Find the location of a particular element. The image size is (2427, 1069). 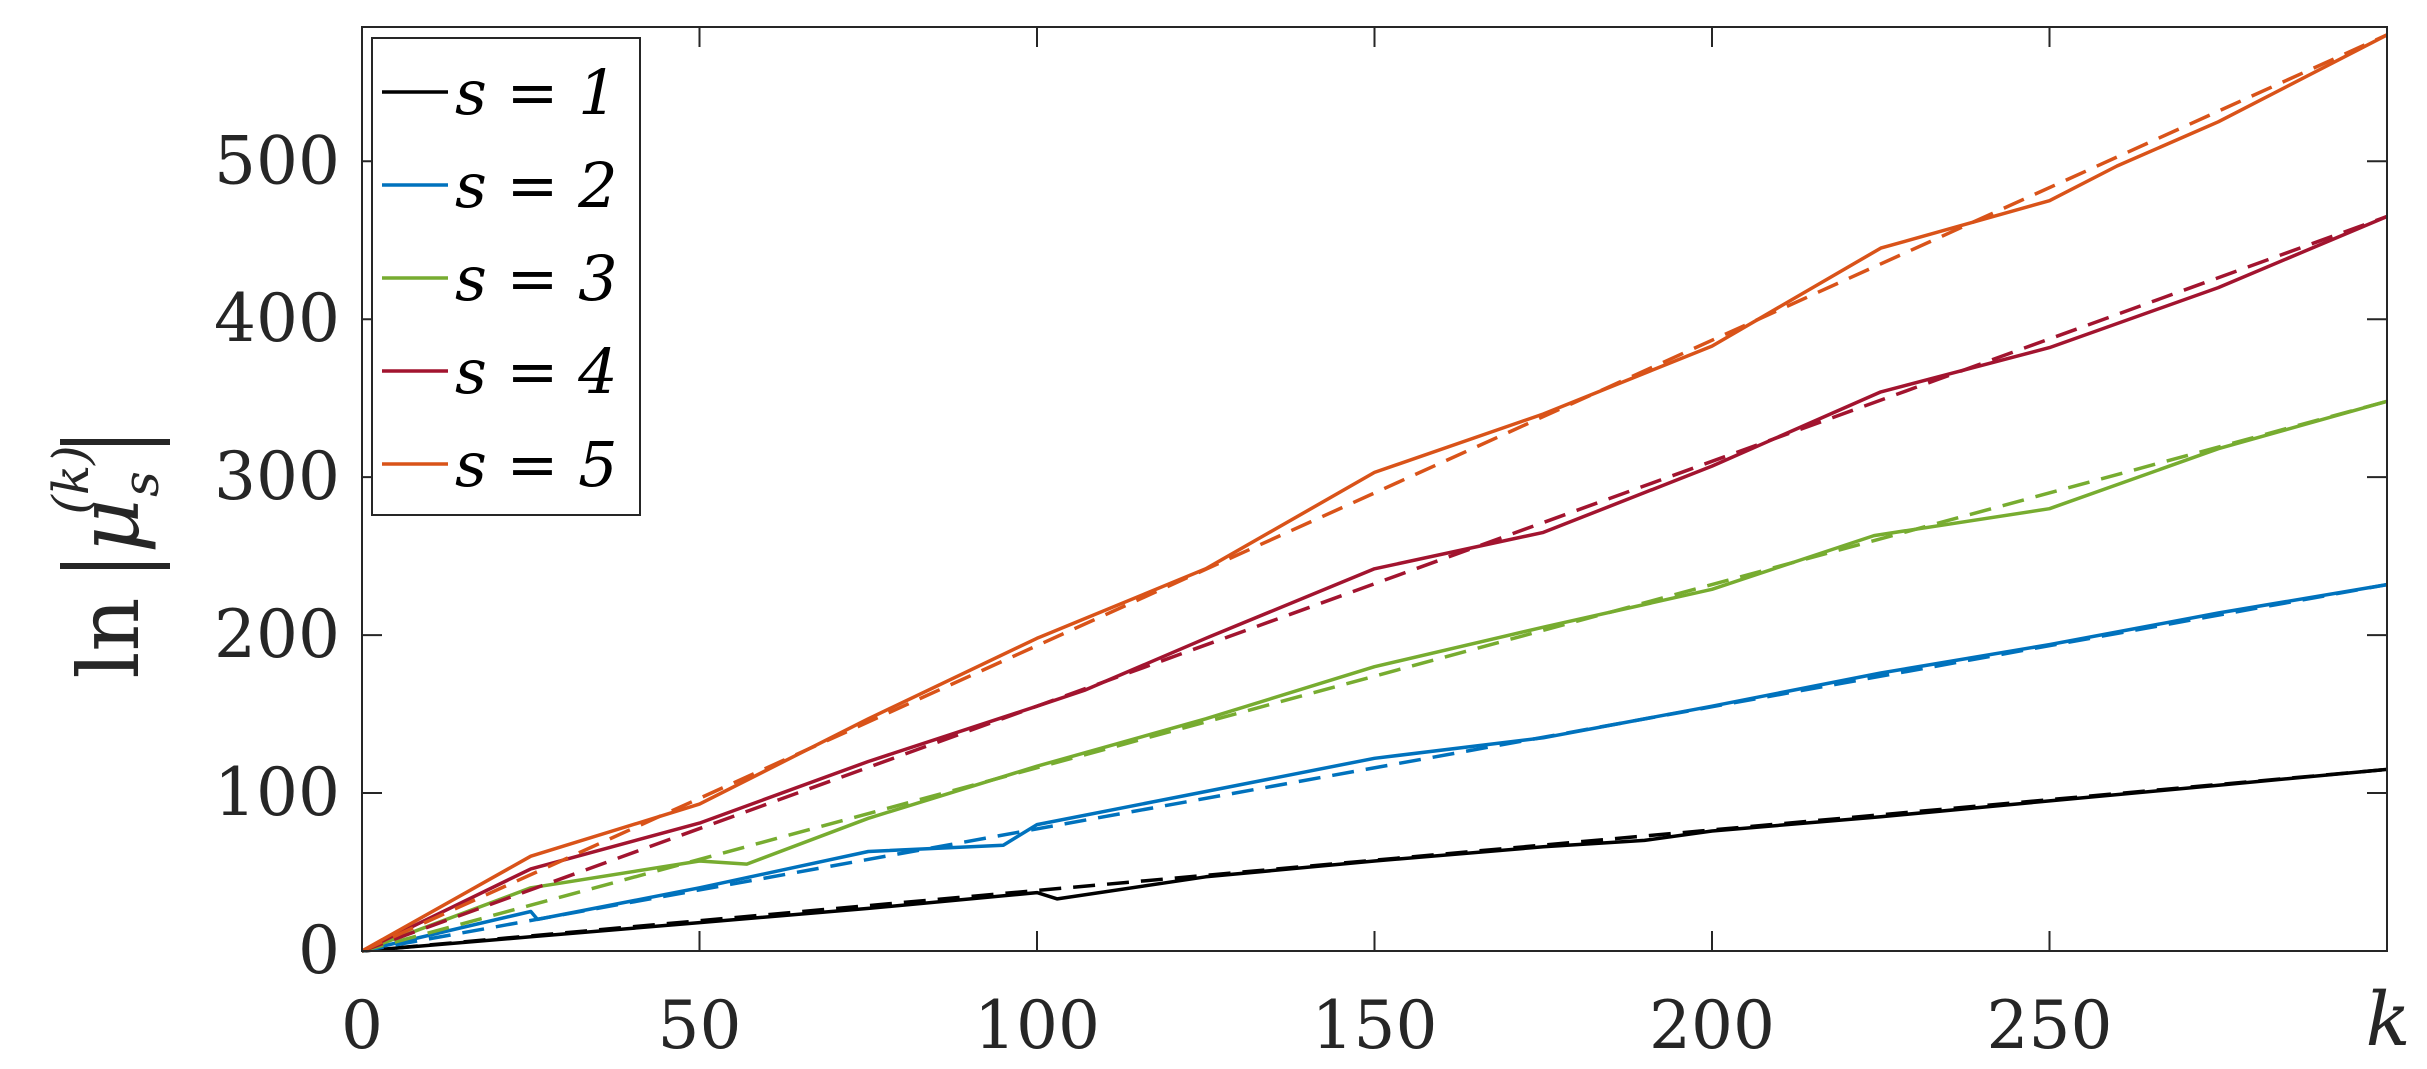

x-tick-label: 0 is located at coordinates (362, 1025).